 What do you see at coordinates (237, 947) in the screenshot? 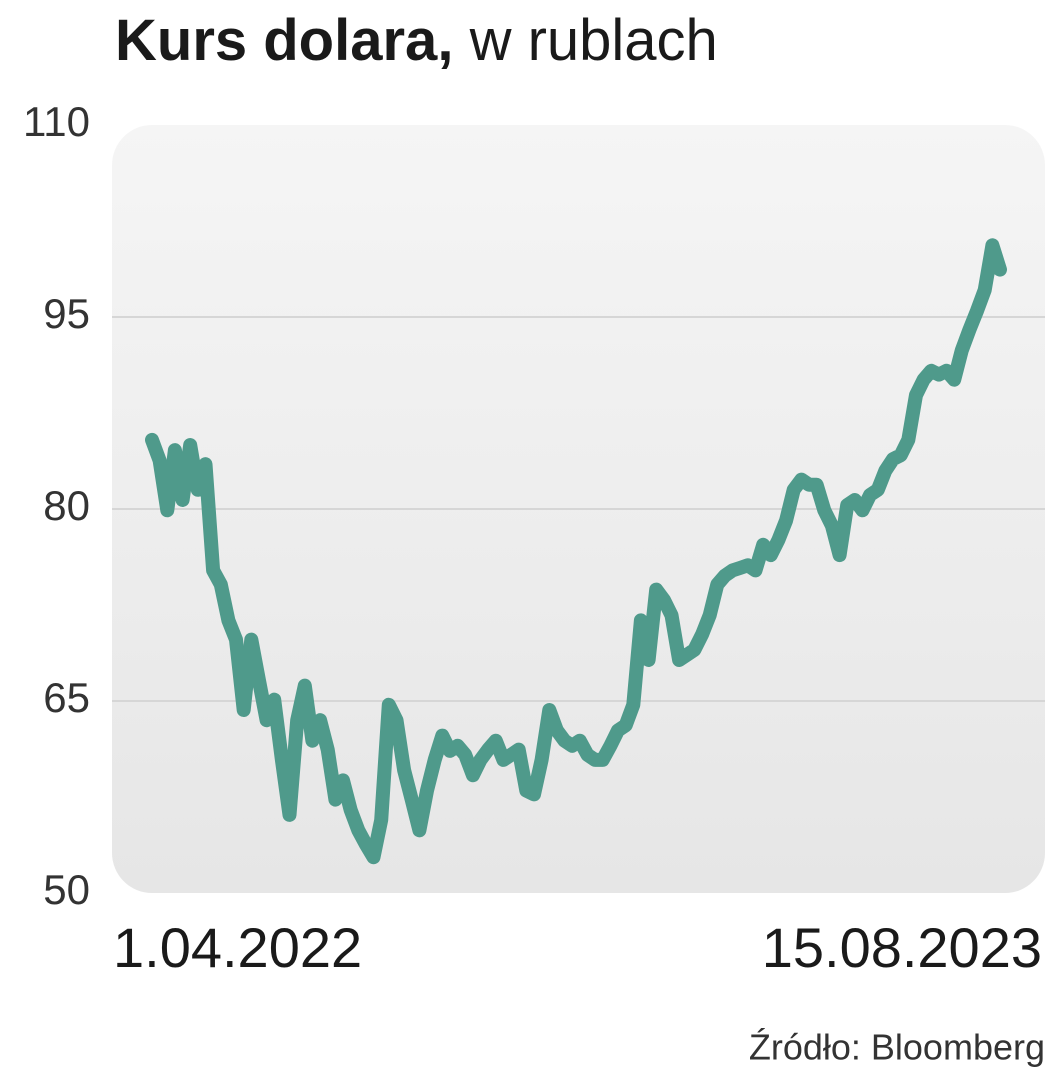
I see `x-tick-label: 1.04.2022` at bounding box center [237, 947].